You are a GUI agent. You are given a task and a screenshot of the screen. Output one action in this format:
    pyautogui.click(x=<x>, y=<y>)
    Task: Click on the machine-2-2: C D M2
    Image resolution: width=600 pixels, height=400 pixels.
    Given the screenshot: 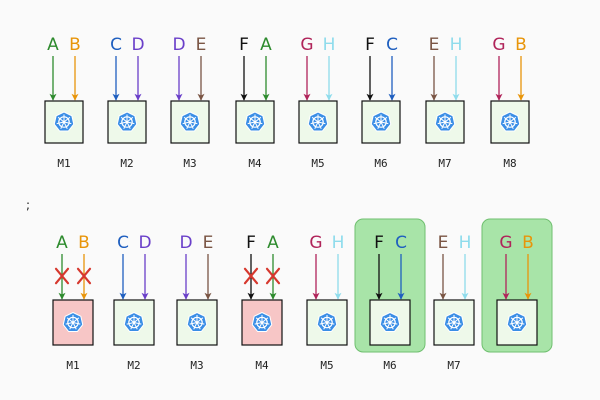 What is the action you would take?
    pyautogui.click(x=134, y=302)
    